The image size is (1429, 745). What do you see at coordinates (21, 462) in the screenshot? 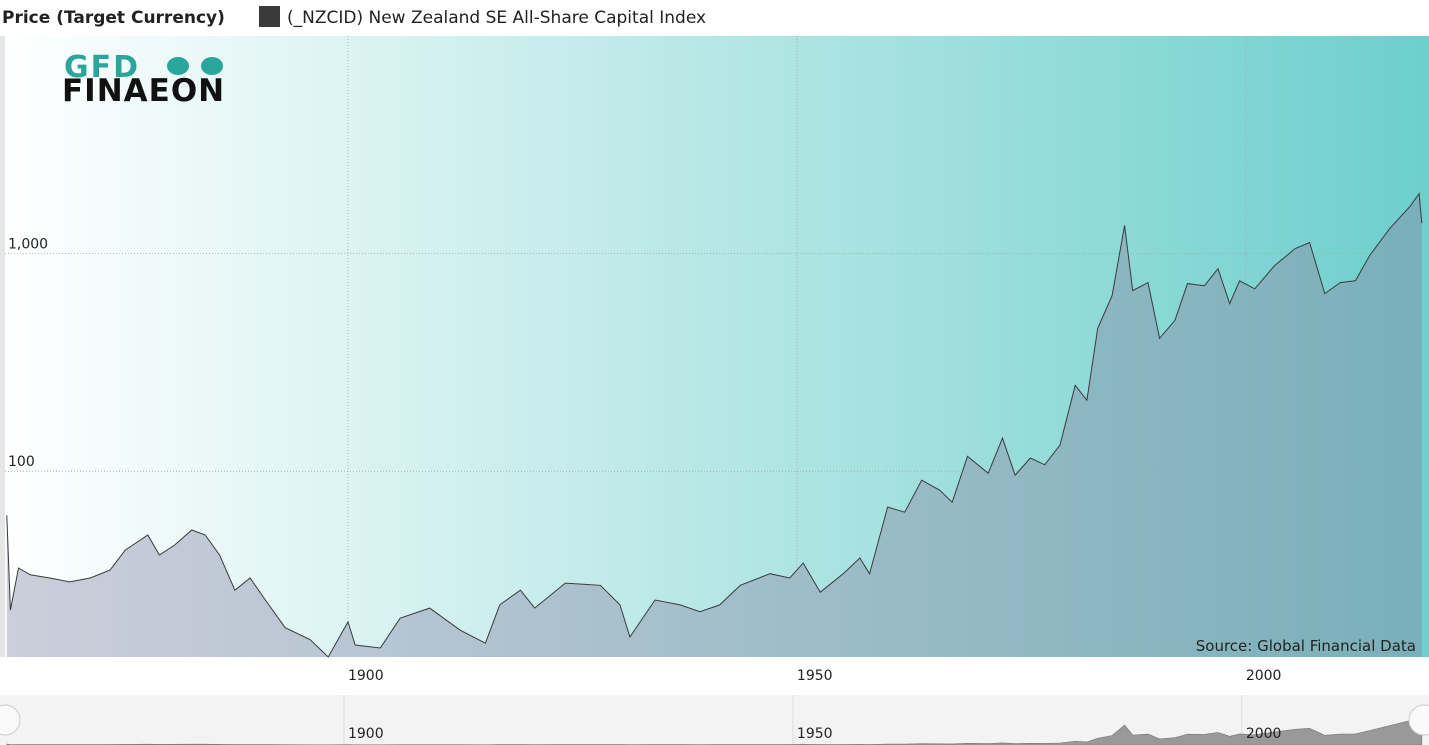
I see `y-tick-label: 100` at bounding box center [21, 462].